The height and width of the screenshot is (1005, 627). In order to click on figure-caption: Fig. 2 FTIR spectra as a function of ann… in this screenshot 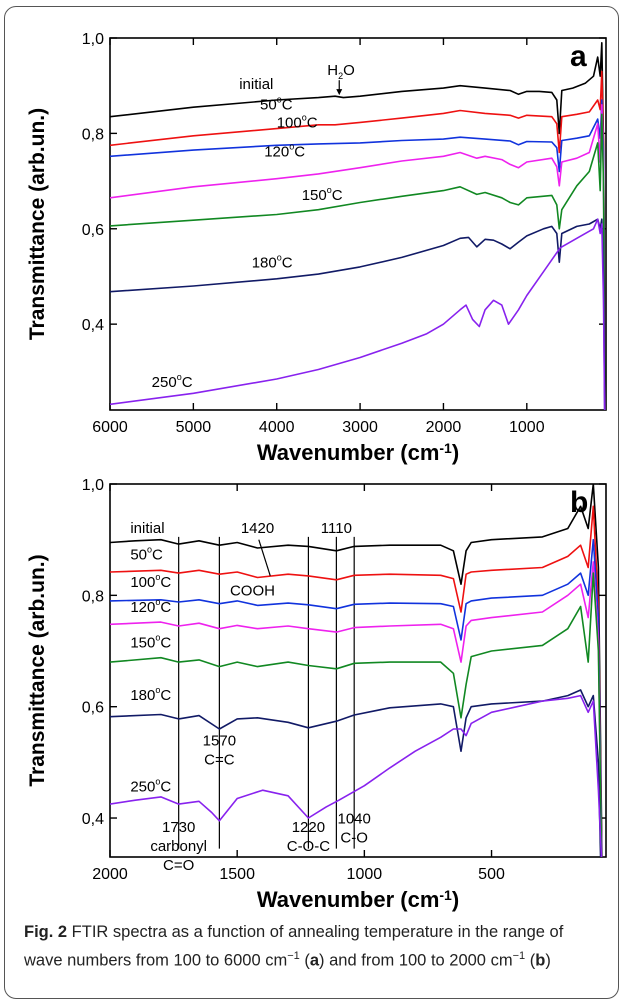, I will do `click(314, 946)`.